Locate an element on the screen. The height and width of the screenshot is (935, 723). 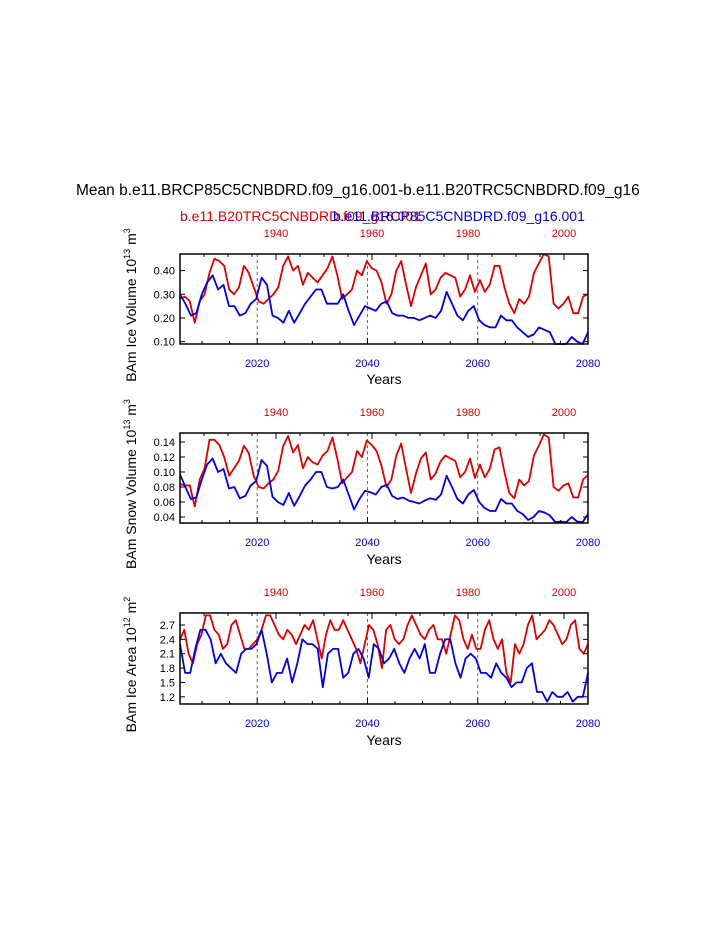
y-tick-label: 2.4 is located at coordinates (167, 640).